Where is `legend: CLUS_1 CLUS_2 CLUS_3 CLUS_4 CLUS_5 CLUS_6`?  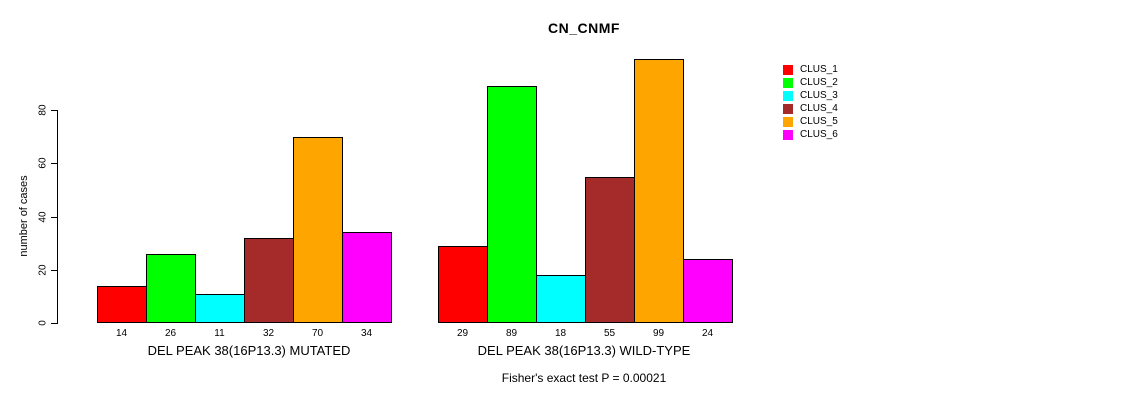
legend: CLUS_1 CLUS_2 CLUS_3 CLUS_4 CLUS_5 CLUS_6 is located at coordinates (810, 102).